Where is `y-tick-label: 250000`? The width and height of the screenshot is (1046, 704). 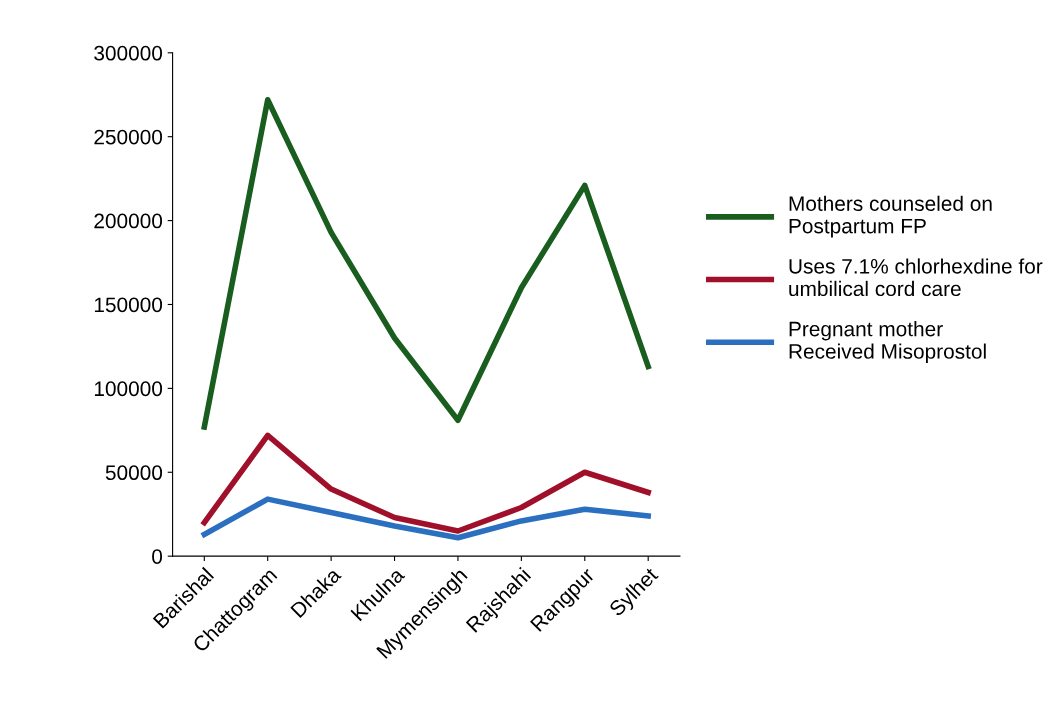
y-tick-label: 250000 is located at coordinates (128, 137).